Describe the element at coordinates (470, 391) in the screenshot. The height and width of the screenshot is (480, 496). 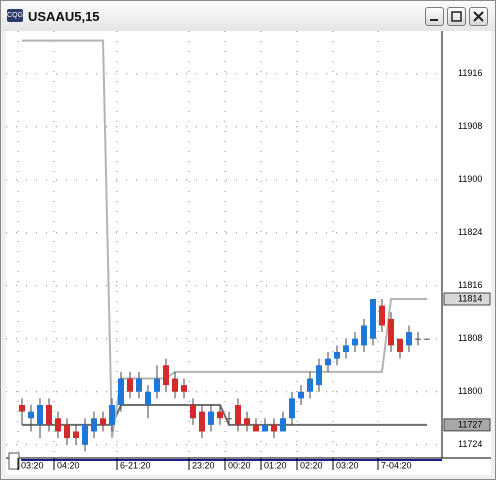
I see `y-tick-label: 11800` at that location.